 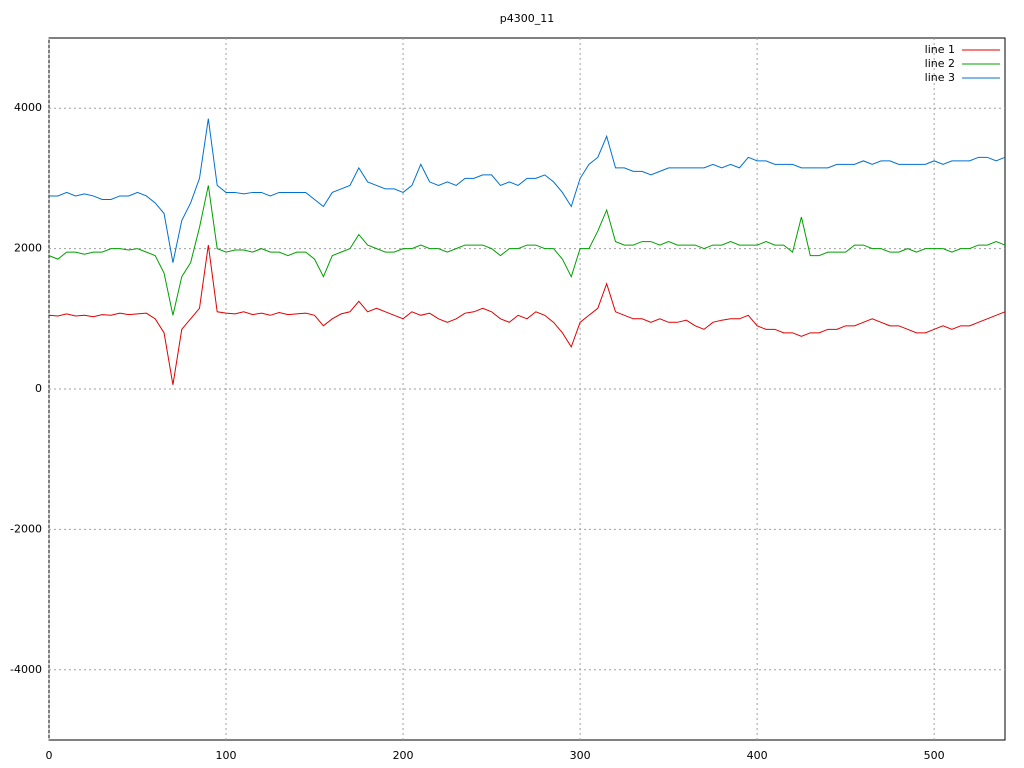 What do you see at coordinates (38, 388) in the screenshot?
I see `y-tick-label: 0` at bounding box center [38, 388].